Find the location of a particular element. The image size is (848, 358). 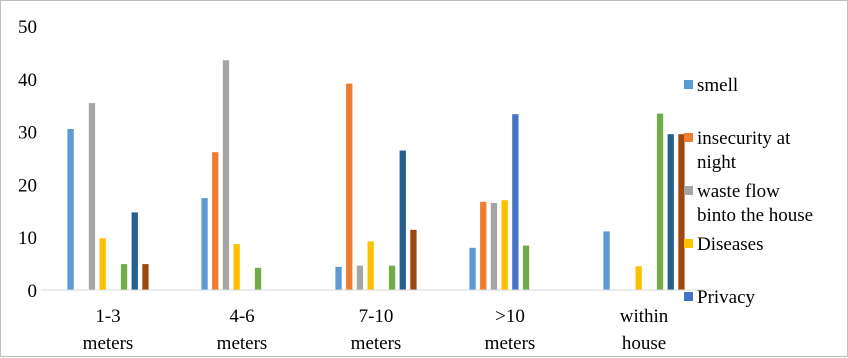

x-category-label: within is located at coordinates (644, 316).